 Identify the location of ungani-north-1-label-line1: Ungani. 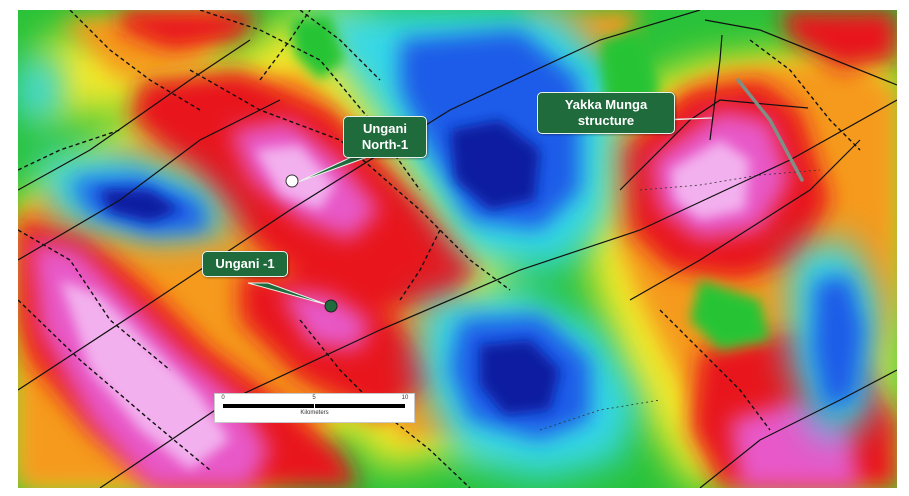
(385, 128).